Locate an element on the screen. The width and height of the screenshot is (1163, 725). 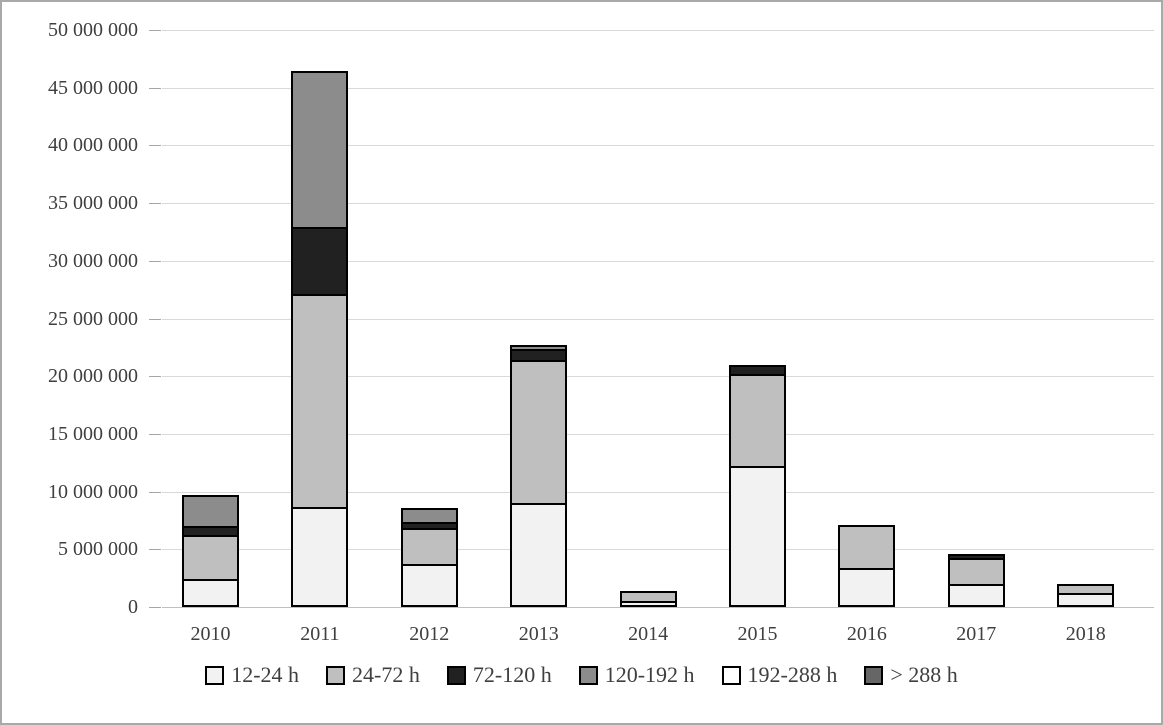
x-tick-label-2011: 2011 is located at coordinates (320, 634).